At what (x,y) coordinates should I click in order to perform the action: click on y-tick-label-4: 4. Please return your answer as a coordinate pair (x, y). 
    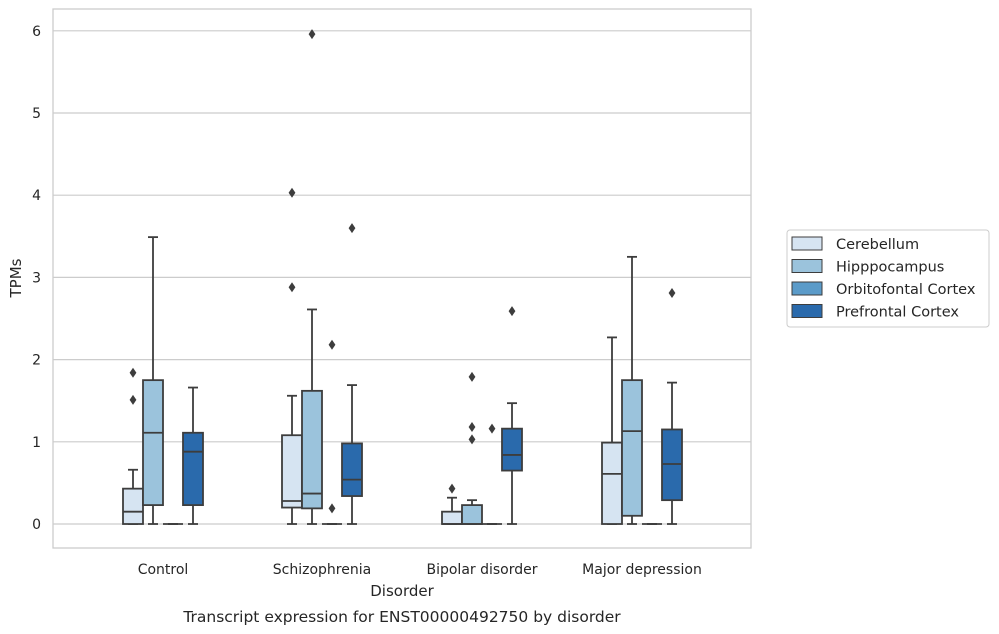
    Looking at the image, I should click on (36, 196).